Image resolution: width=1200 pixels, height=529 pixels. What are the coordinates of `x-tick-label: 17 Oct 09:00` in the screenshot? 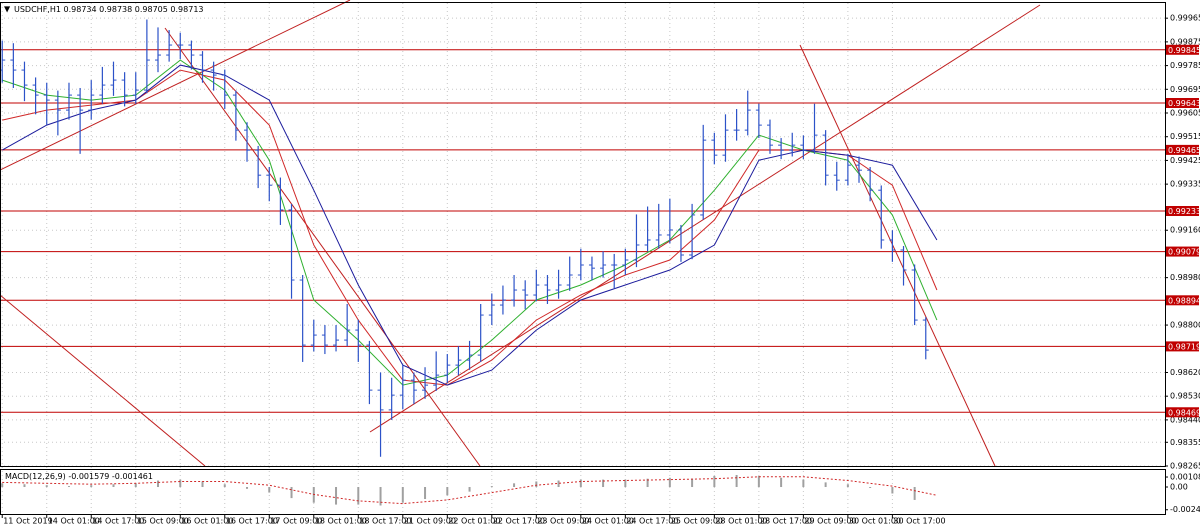 It's located at (296, 521).